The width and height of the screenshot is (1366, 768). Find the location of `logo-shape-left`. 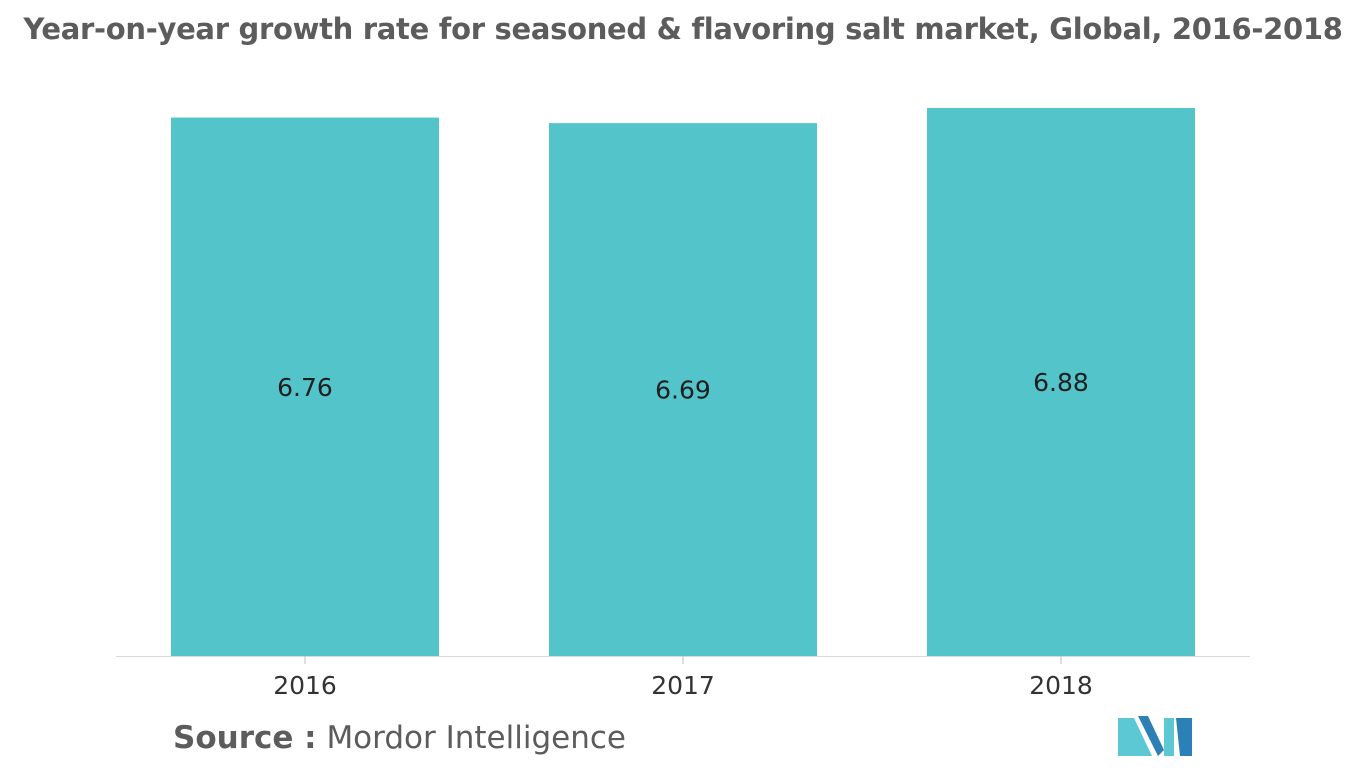

logo-shape-left is located at coordinates (1135, 737).